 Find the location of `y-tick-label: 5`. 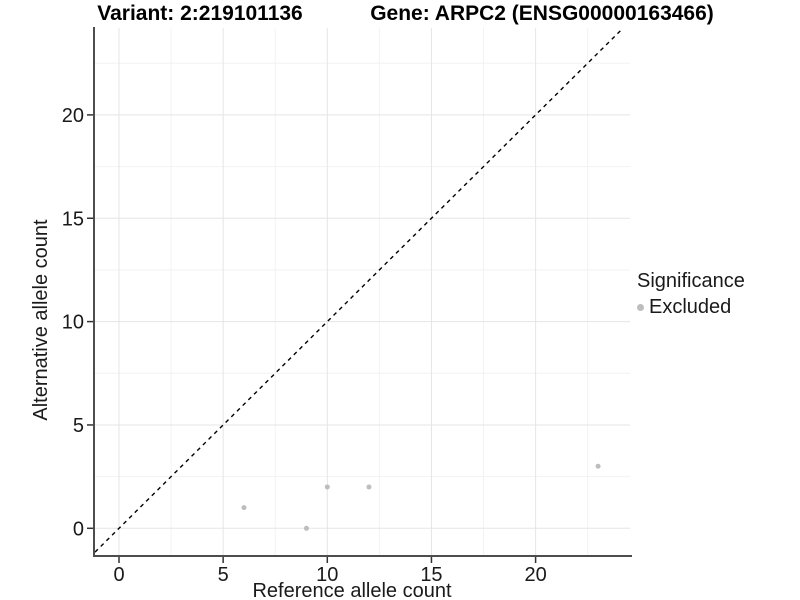

y-tick-label: 5 is located at coordinates (78, 426).